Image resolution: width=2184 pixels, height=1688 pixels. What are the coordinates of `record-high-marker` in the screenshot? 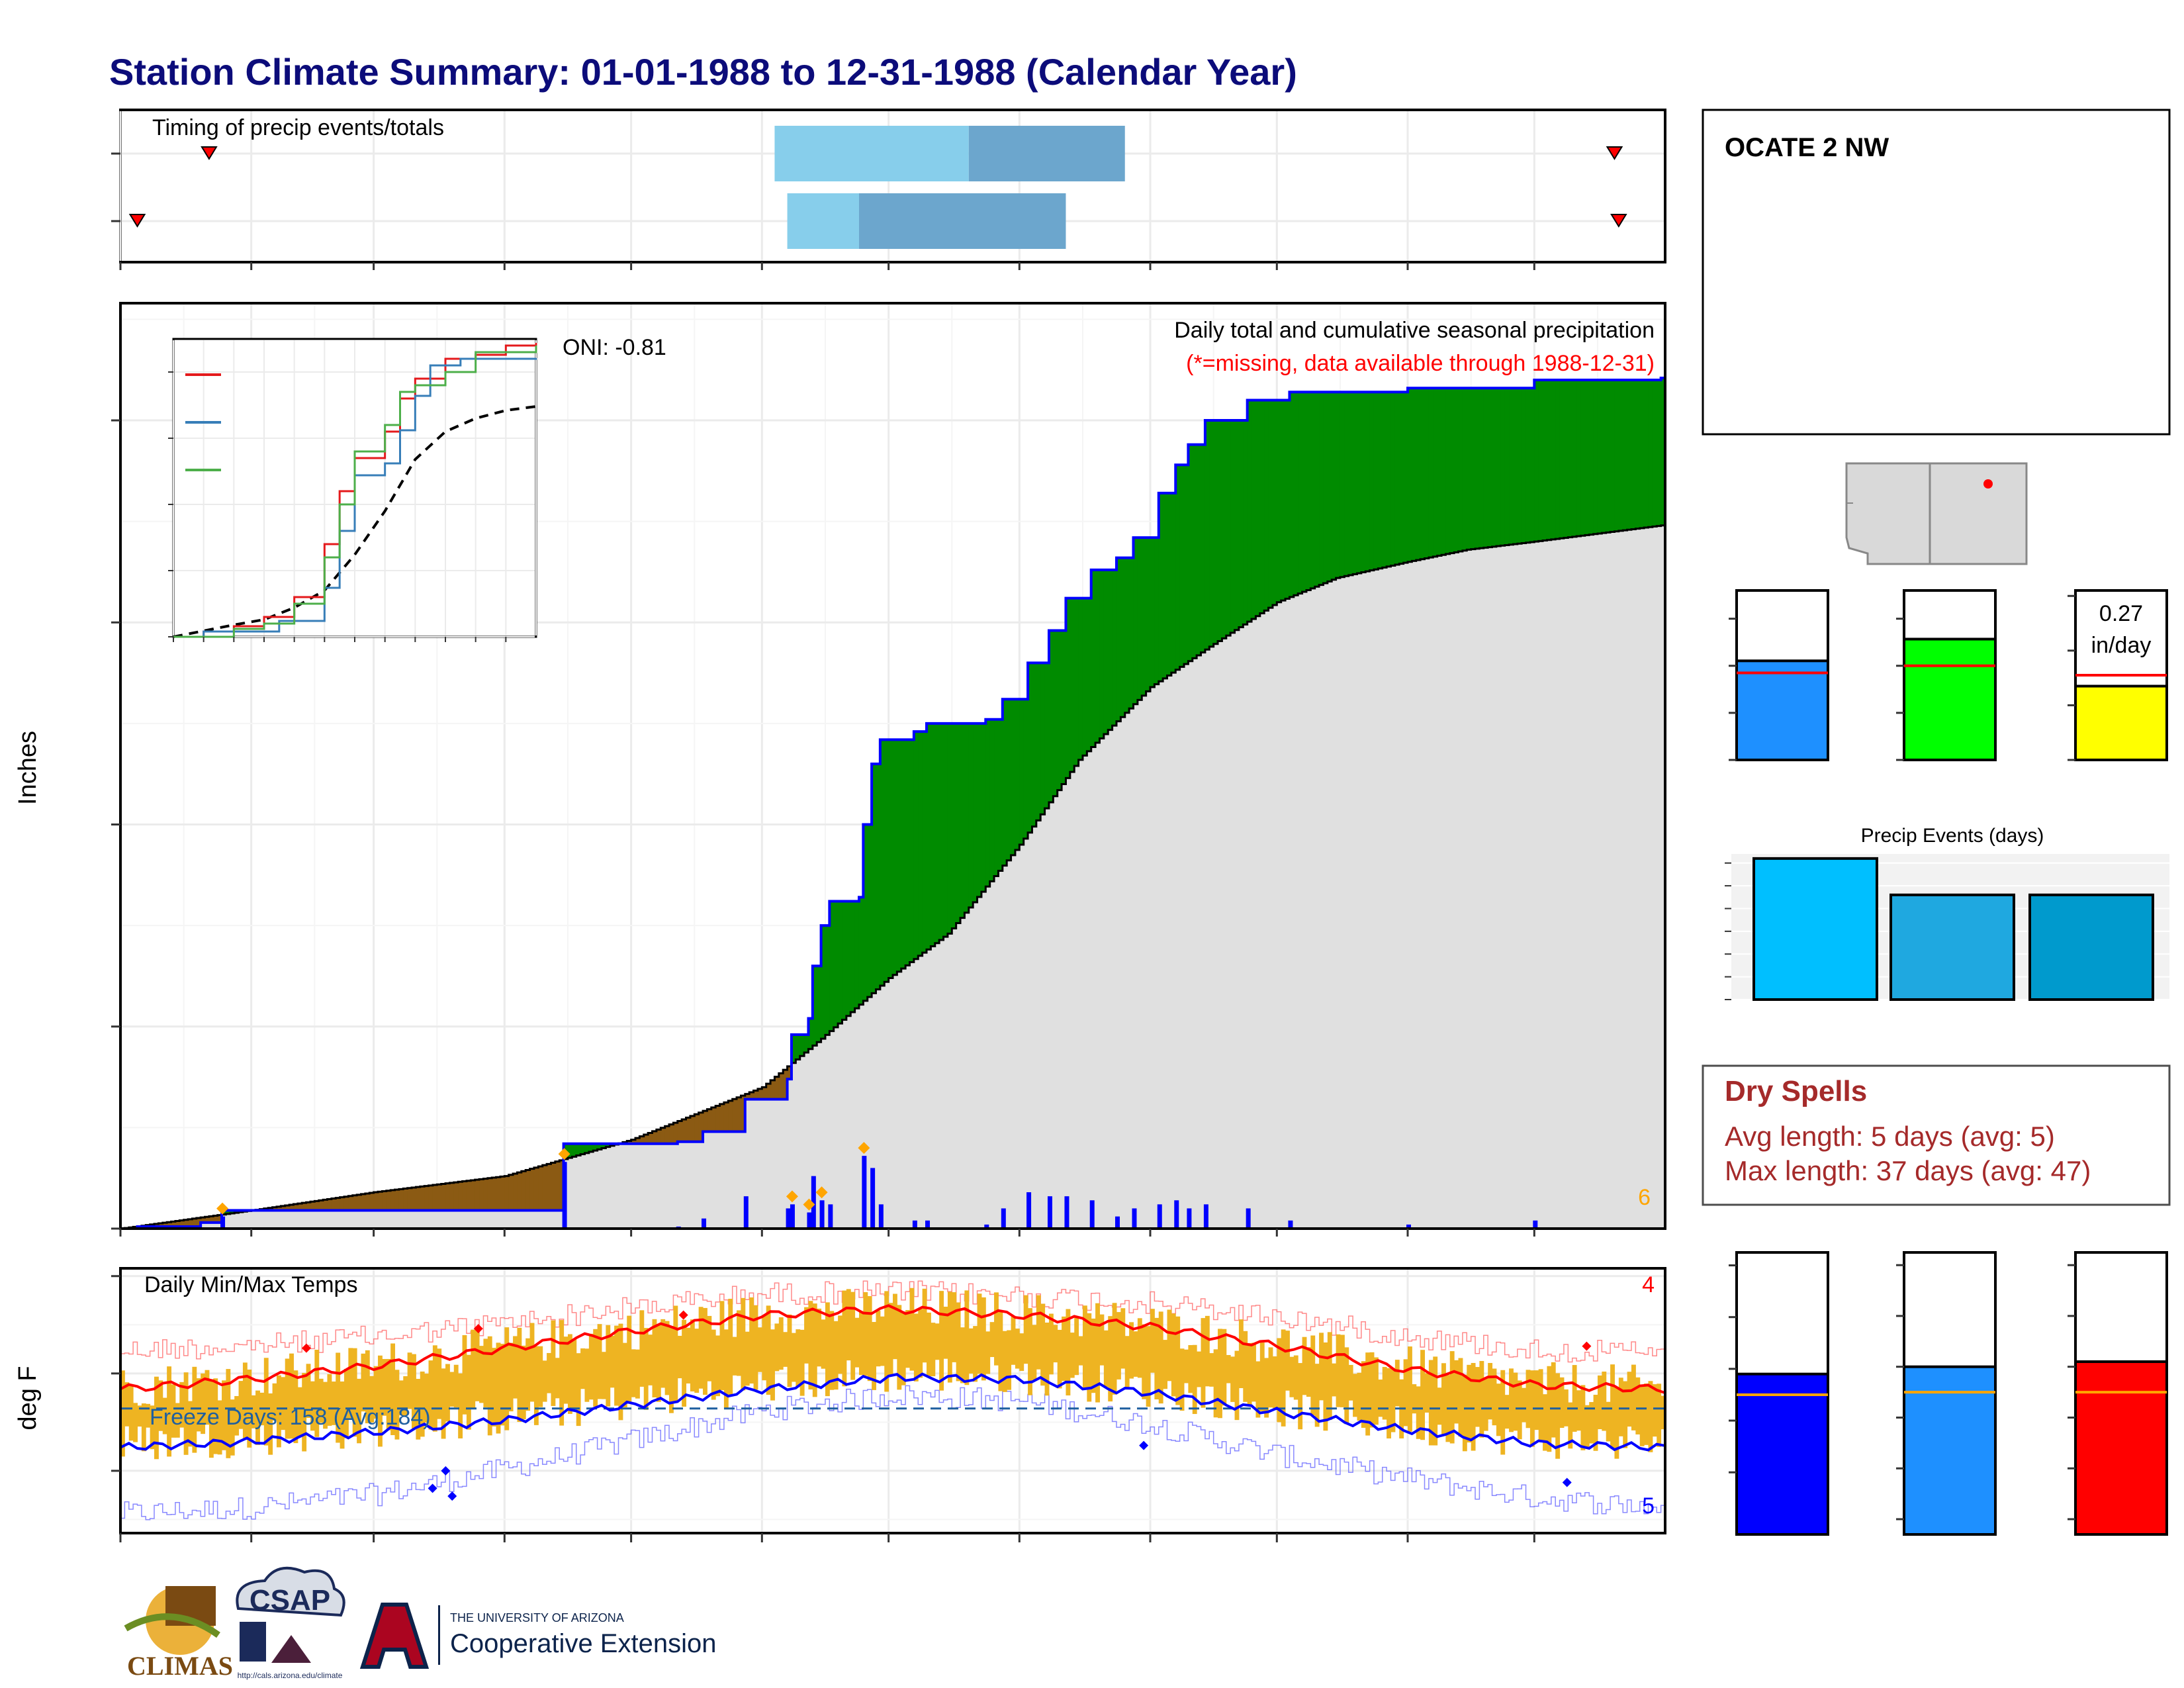 It's located at (1587, 1346).